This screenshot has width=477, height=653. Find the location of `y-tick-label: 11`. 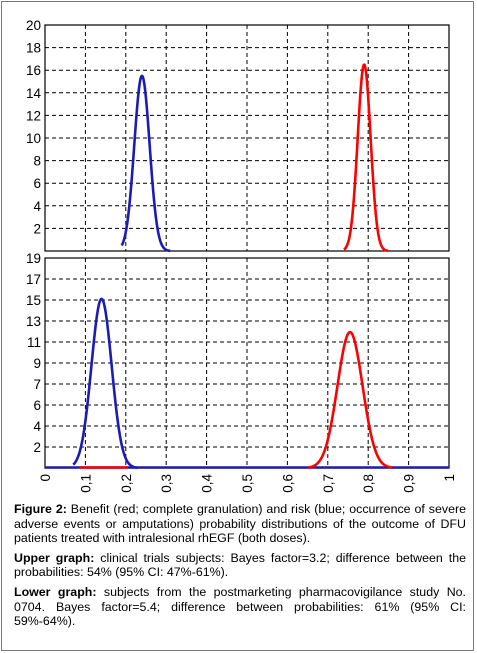

y-tick-label: 11 is located at coordinates (34, 342).